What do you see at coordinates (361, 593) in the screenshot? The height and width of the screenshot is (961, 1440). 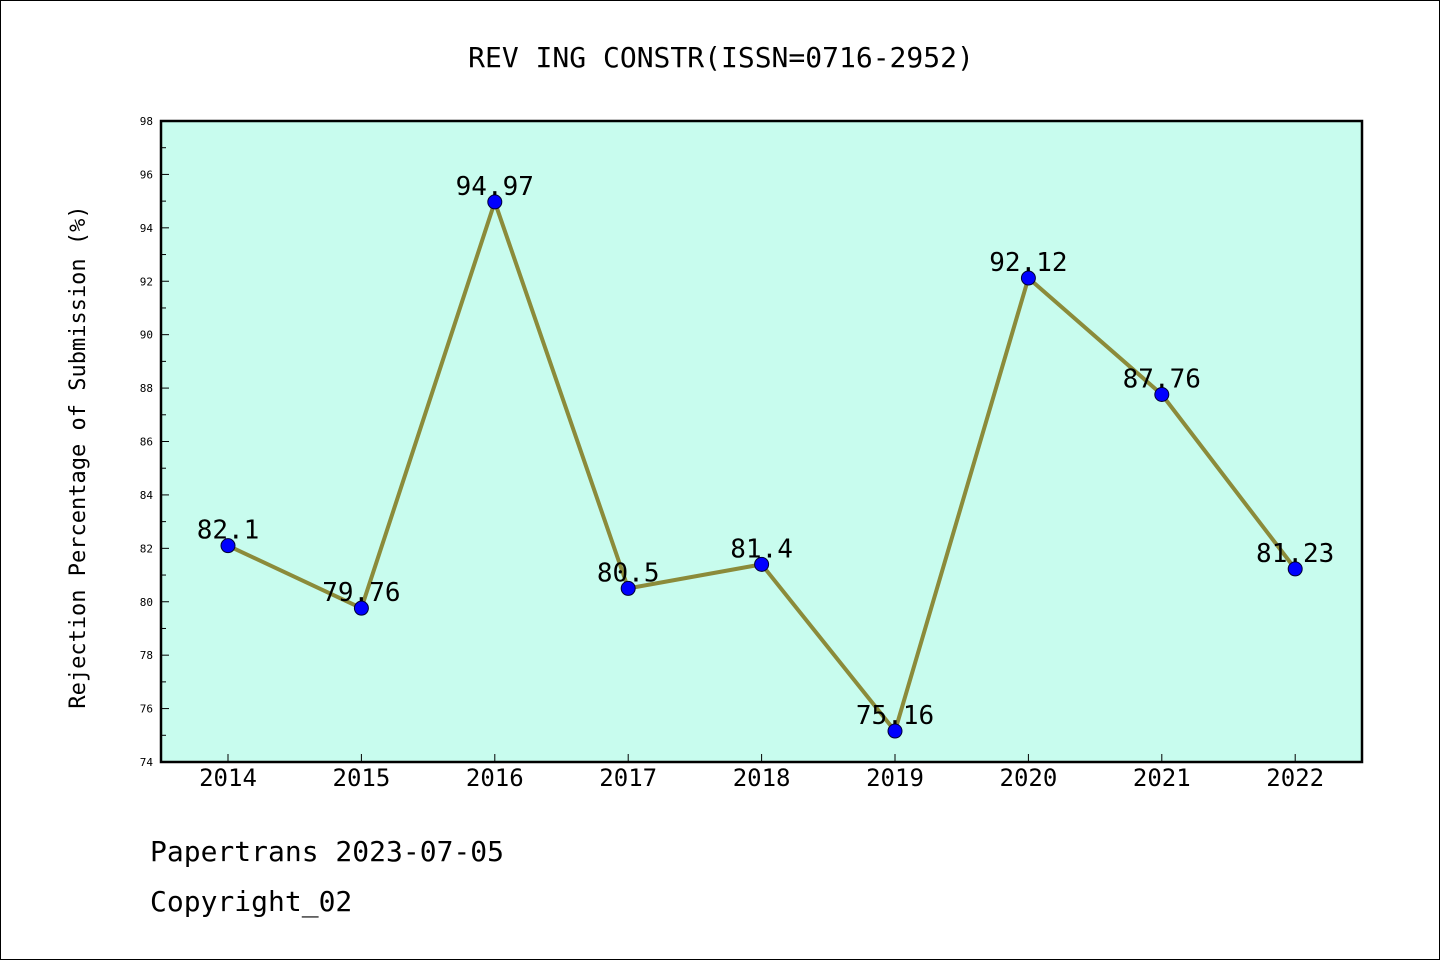 I see `data-label: 79.76` at bounding box center [361, 593].